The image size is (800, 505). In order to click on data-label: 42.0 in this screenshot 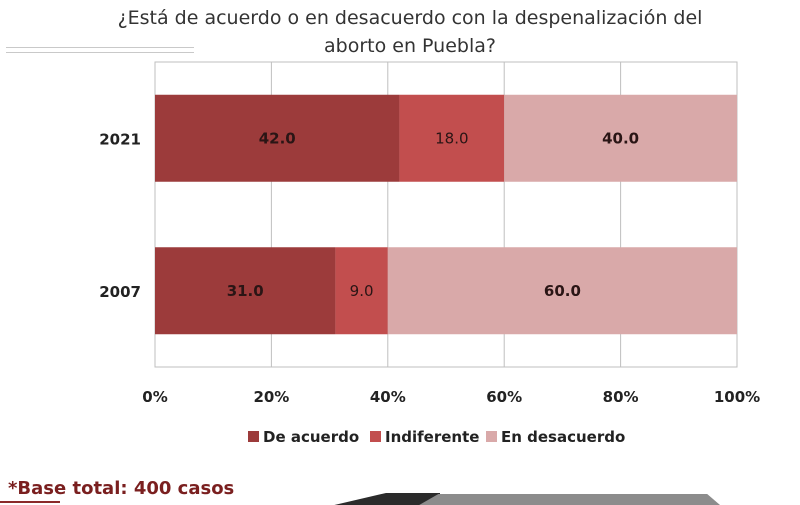, I will do `click(277, 138)`.